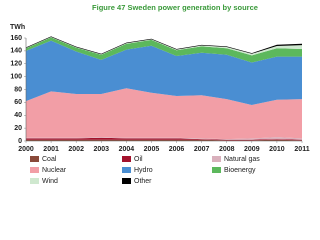 Image resolution: width=320 pixels, height=240 pixels. What do you see at coordinates (101, 149) in the screenshot?
I see `x-tick-label: 2003` at bounding box center [101, 149].